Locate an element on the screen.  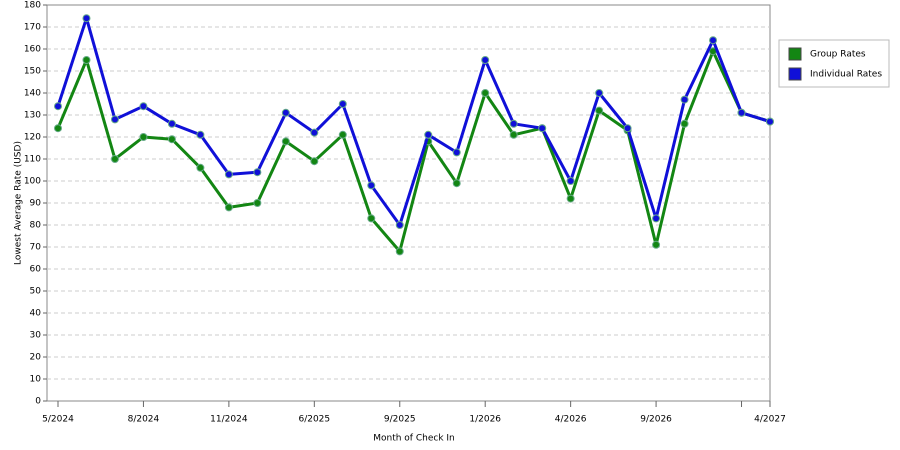
y-tick-label: 50 is located at coordinates (36, 292).